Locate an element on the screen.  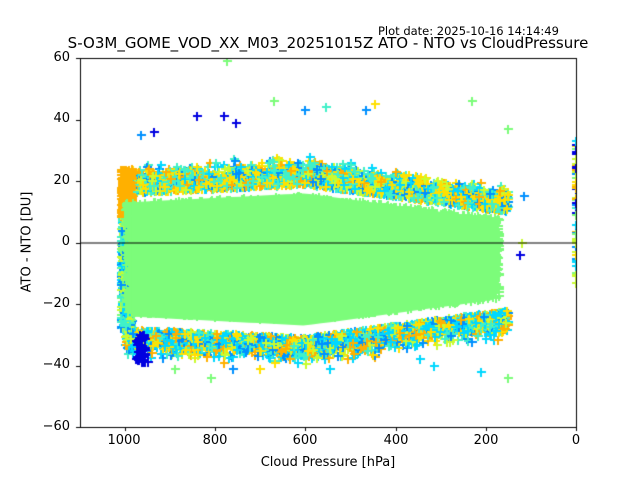
plot-date: Plot date: 2025-10-16 14:14:49 is located at coordinates (468, 31).